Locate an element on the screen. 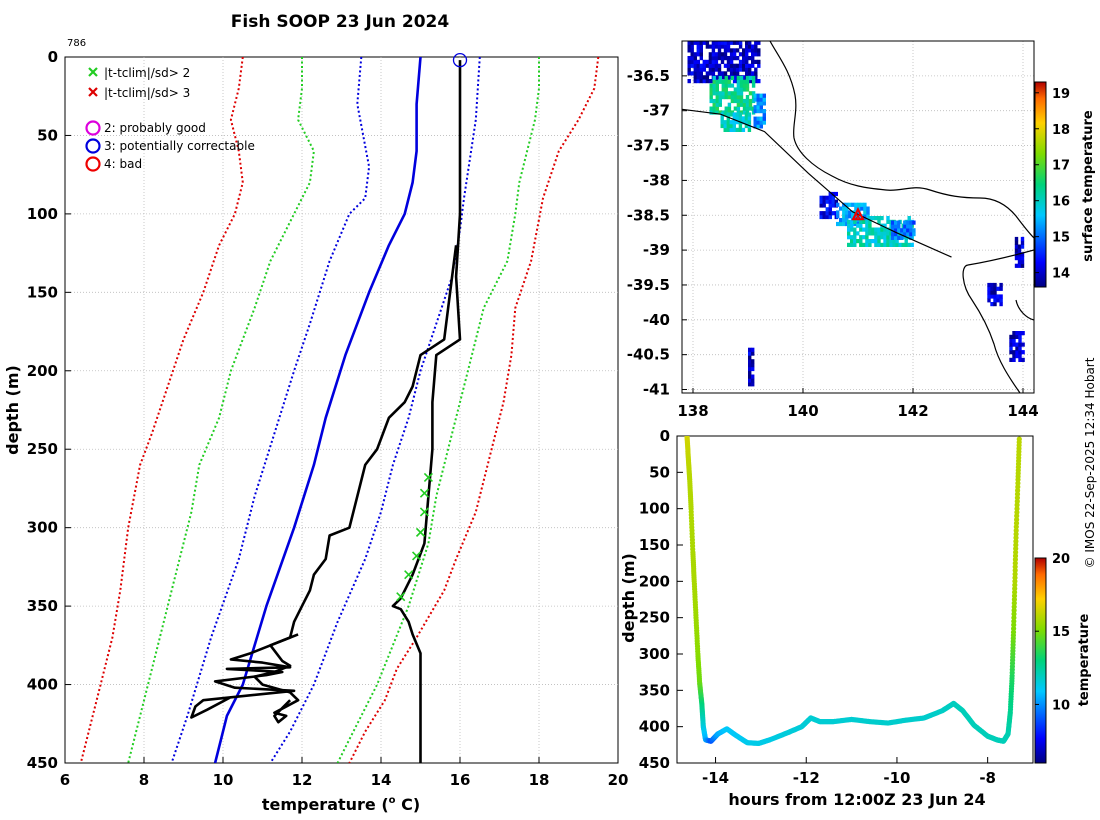 This screenshot has height=820, width=1100. map-xtick-label: 138 is located at coordinates (692, 411).